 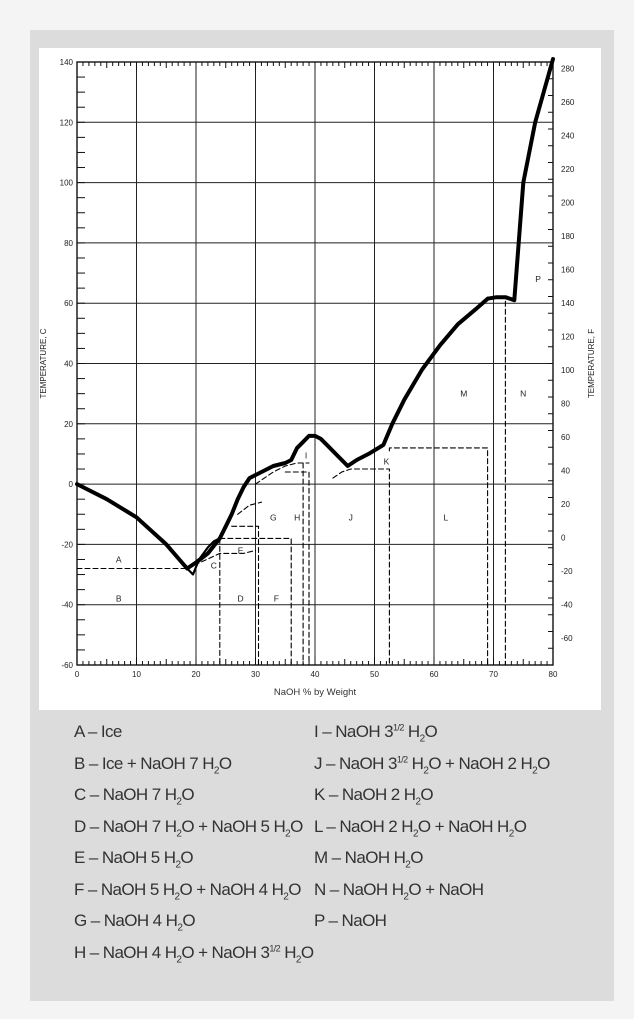 I want to click on x-tick-label: 60, so click(x=434, y=674).